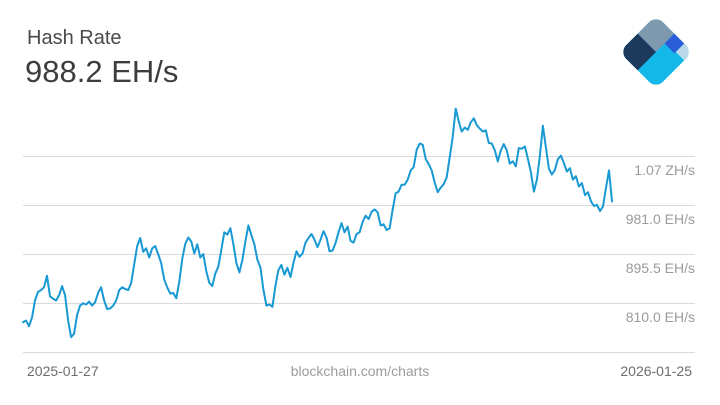  Describe the element at coordinates (63, 371) in the screenshot. I see `x-axis-start-date: 2025-01-27` at that location.